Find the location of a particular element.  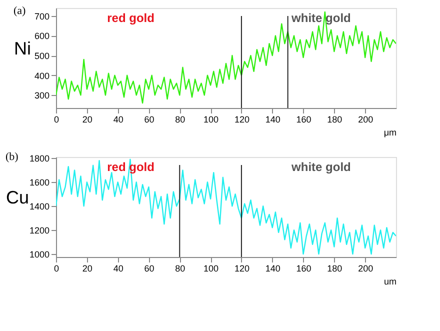

y-tick-label: 300 is located at coordinates (42, 95).